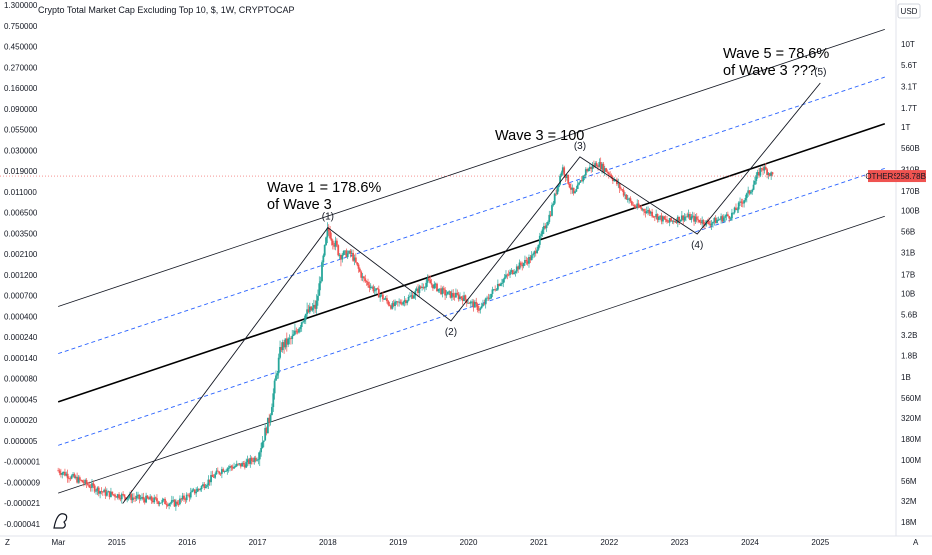 This screenshot has width=932, height=555. What do you see at coordinates (328, 542) in the screenshot?
I see `x-axis-tick-label: 2018` at bounding box center [328, 542].